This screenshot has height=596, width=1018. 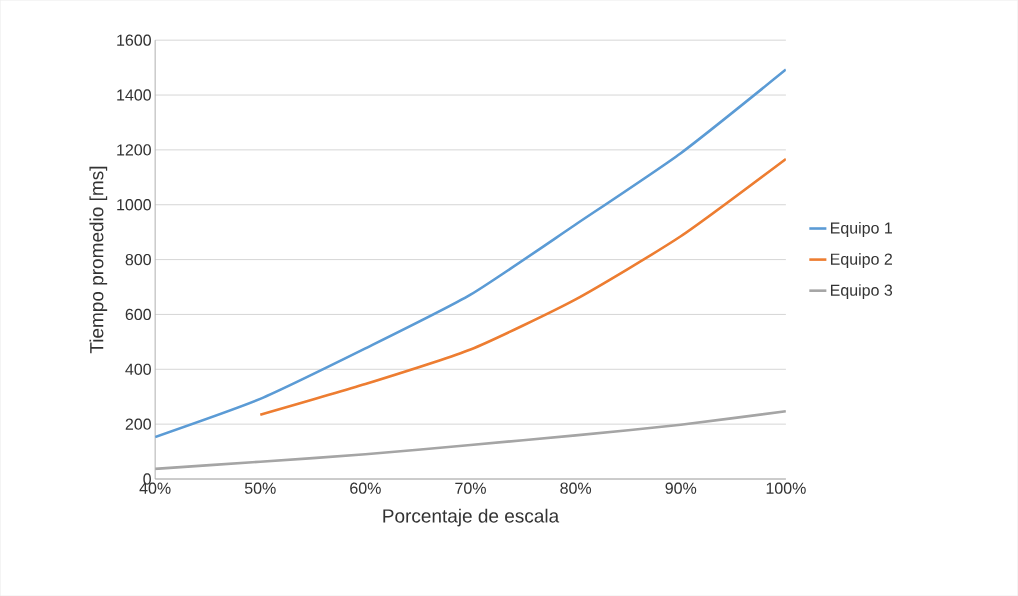 What do you see at coordinates (576, 488) in the screenshot?
I see `x-tick-label: 80%` at bounding box center [576, 488].